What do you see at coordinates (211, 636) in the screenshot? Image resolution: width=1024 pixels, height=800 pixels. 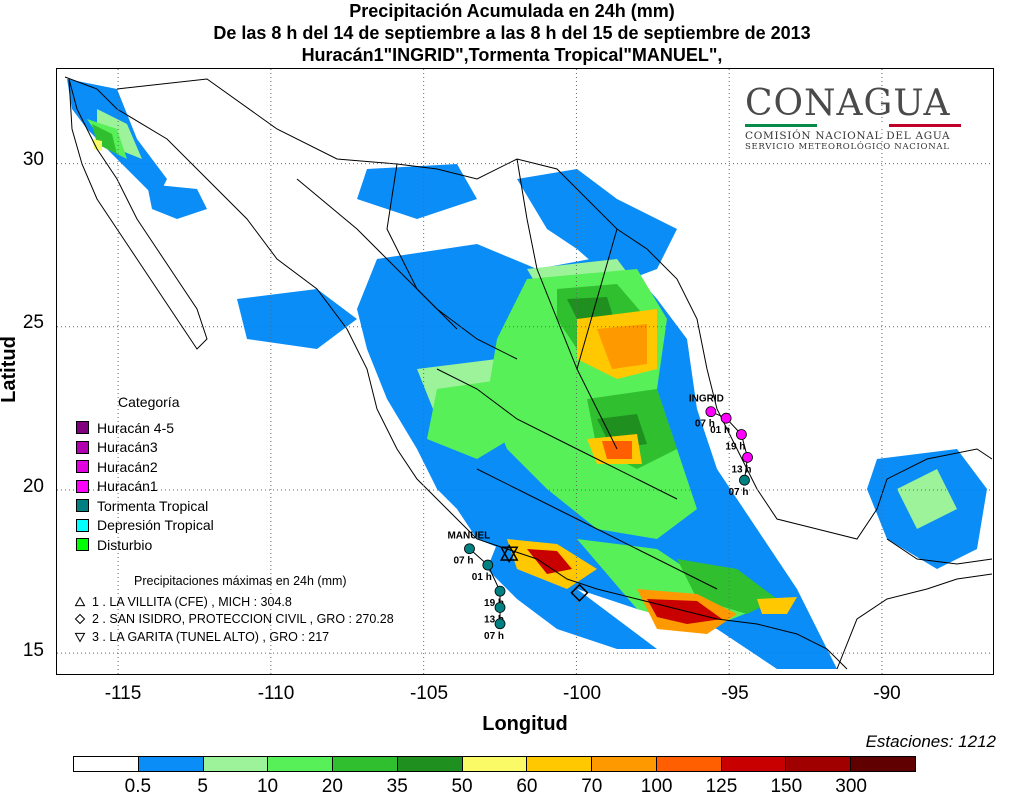 I see `max-precip-label: 3 . LA GARITA (TUNEL ALTO) , GRO : 217` at bounding box center [211, 636].